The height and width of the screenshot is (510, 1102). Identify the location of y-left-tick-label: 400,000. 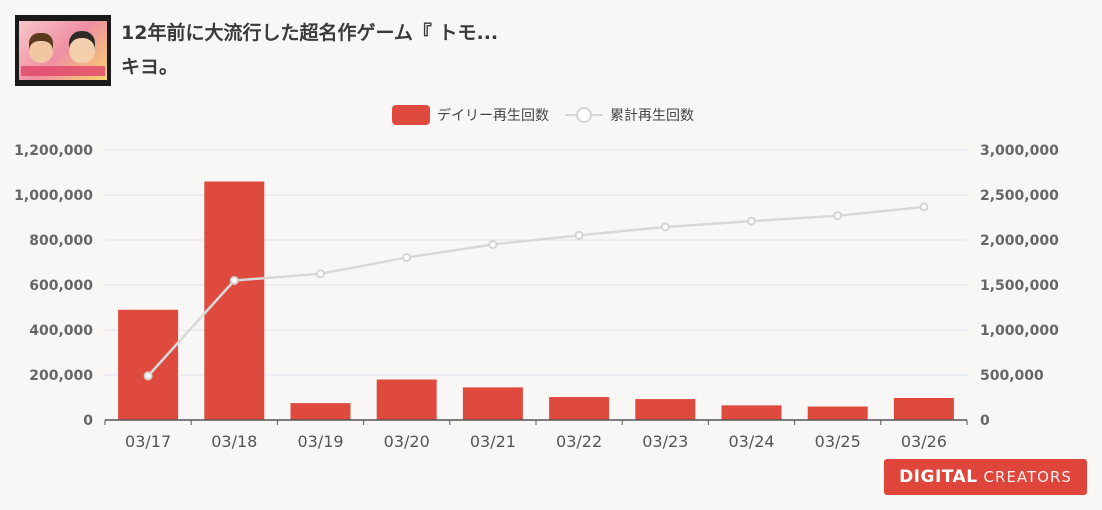
(61, 331).